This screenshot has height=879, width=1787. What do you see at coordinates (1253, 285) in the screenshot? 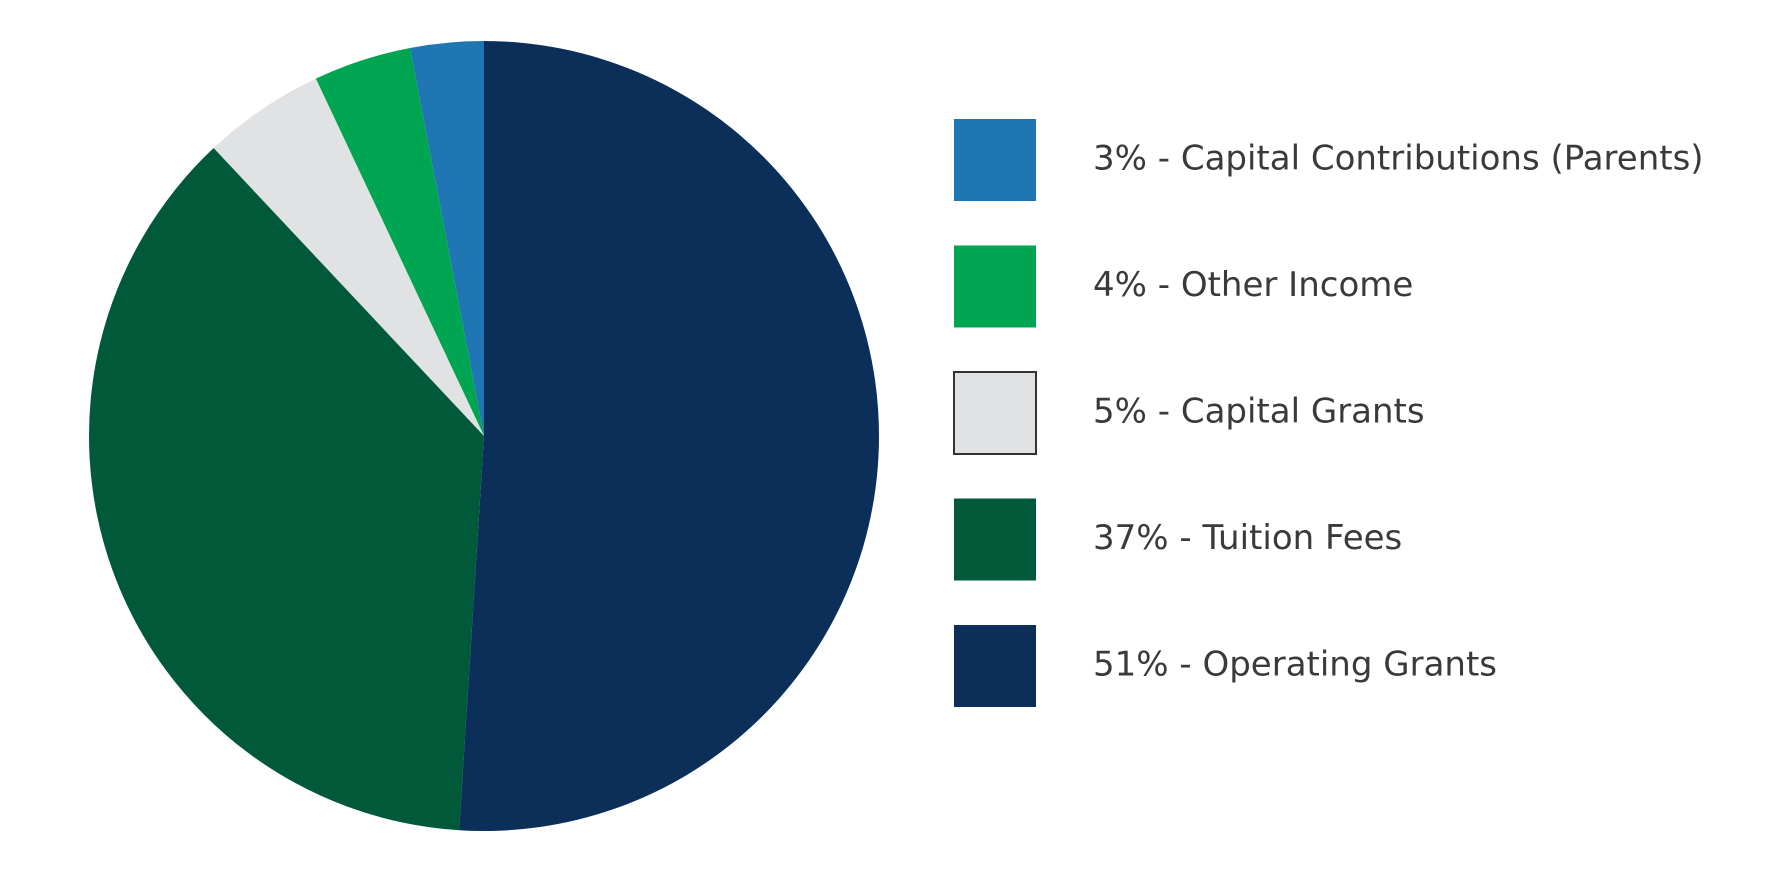
I see `legend-label: 4% - Other Income` at bounding box center [1253, 285].